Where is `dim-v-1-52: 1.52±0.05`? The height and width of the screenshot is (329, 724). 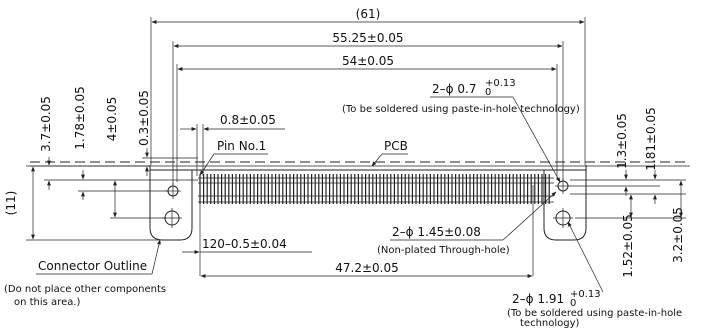
dim-v-1-52: 1.52±0.05 is located at coordinates (628, 246).